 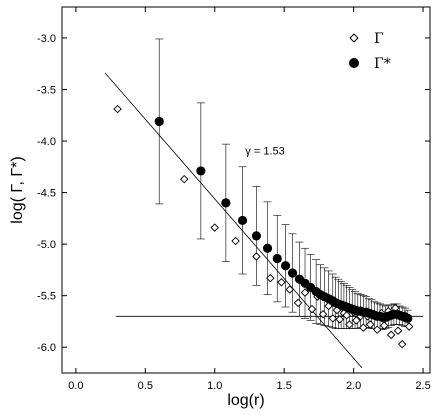 I want to click on y-tick-label: -4.5, so click(x=46, y=194).